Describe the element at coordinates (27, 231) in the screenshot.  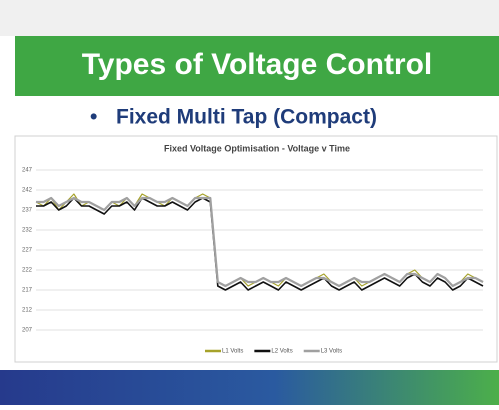
I see `y-tick-label: 232` at that location.